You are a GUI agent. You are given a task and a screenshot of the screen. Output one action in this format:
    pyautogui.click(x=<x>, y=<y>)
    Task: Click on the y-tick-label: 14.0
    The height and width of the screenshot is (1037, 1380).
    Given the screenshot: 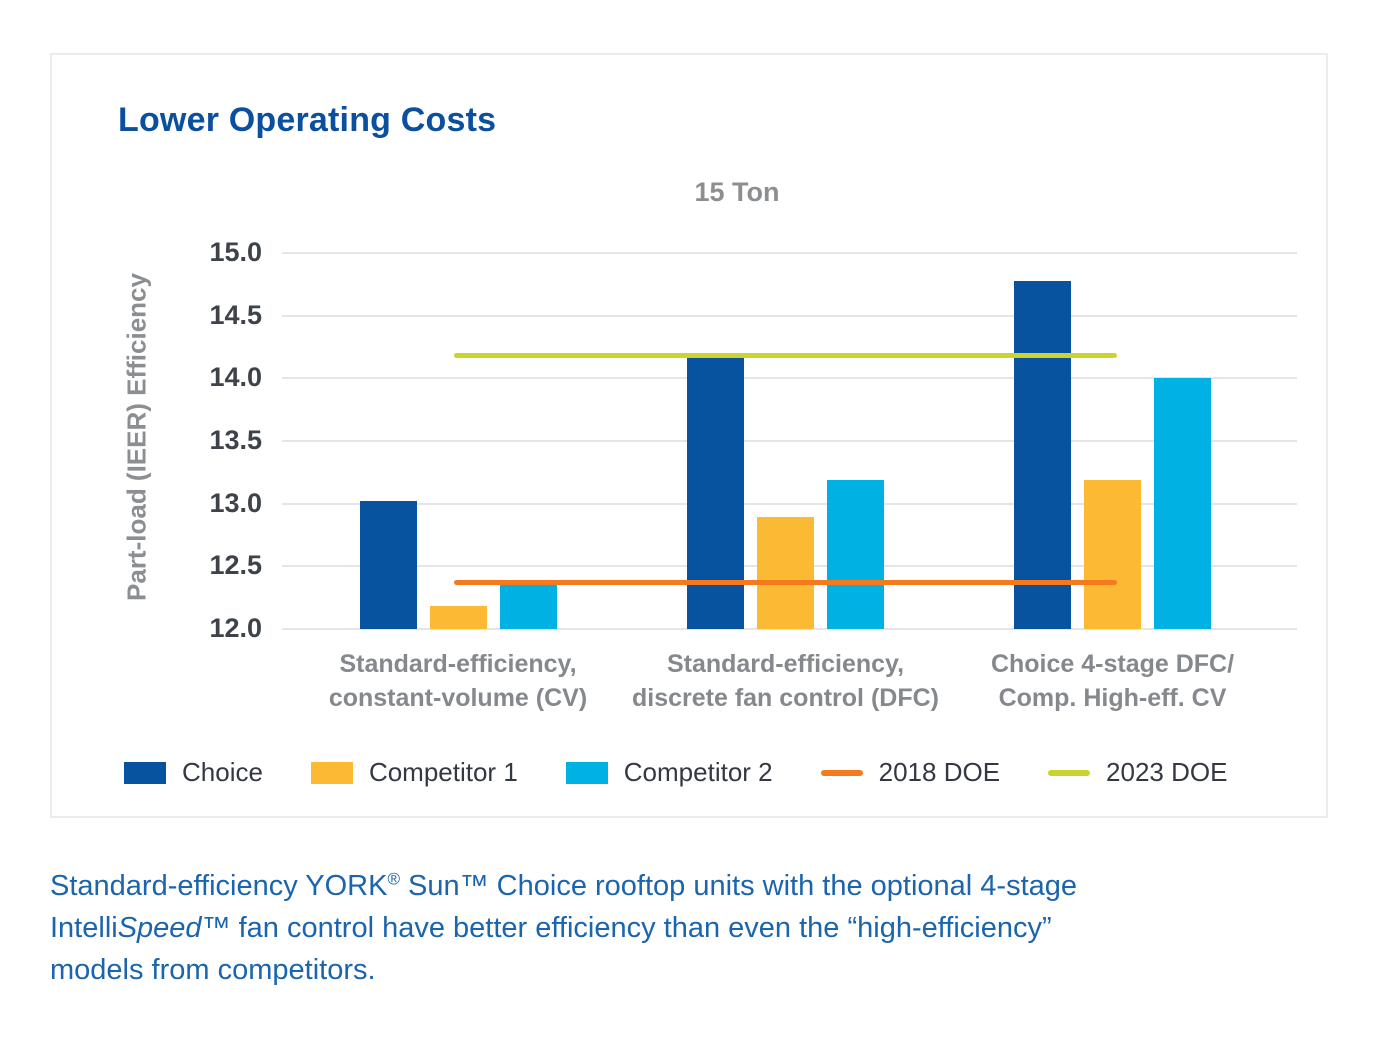 What is the action you would take?
    pyautogui.click(x=235, y=377)
    